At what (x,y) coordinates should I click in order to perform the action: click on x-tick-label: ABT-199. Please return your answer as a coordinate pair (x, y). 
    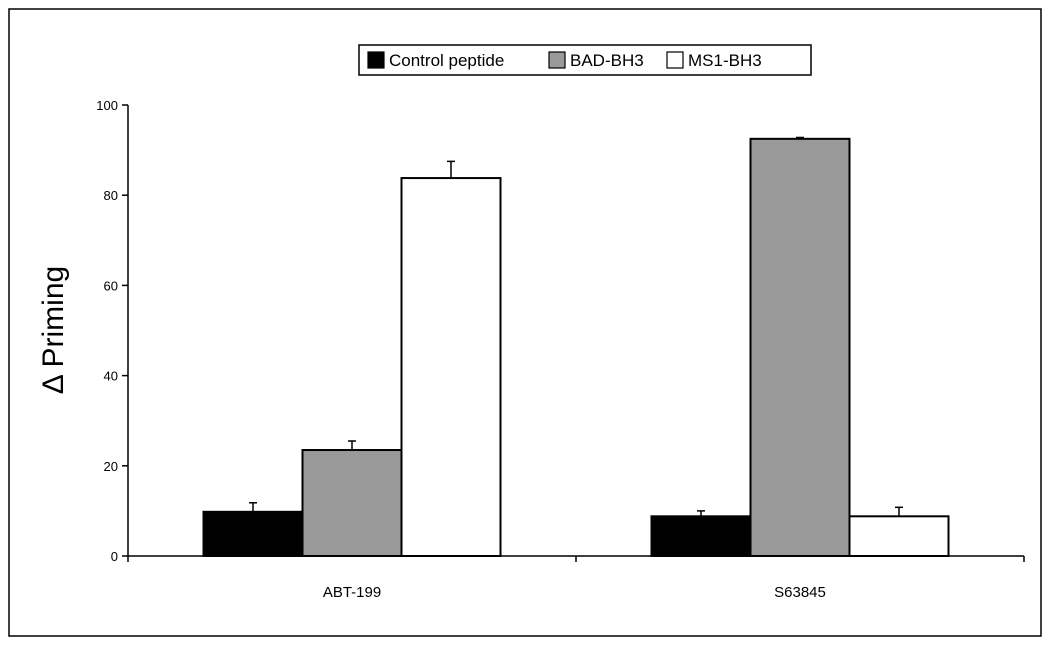
    Looking at the image, I should click on (352, 592).